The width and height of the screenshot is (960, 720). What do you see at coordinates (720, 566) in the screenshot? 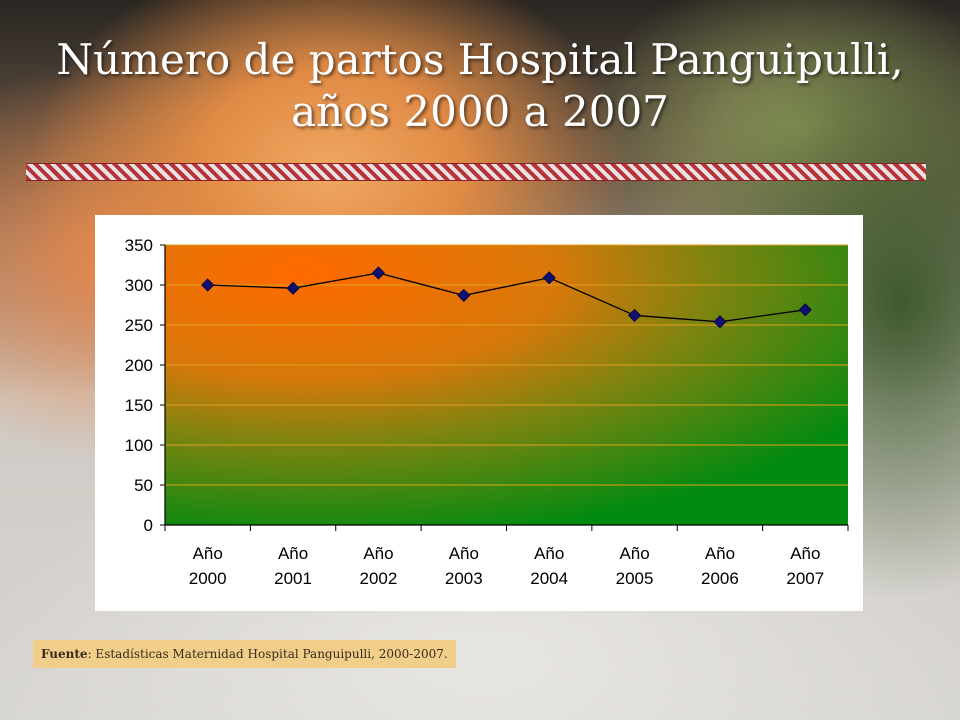
I see `x-tick-label: Año 2006` at bounding box center [720, 566].